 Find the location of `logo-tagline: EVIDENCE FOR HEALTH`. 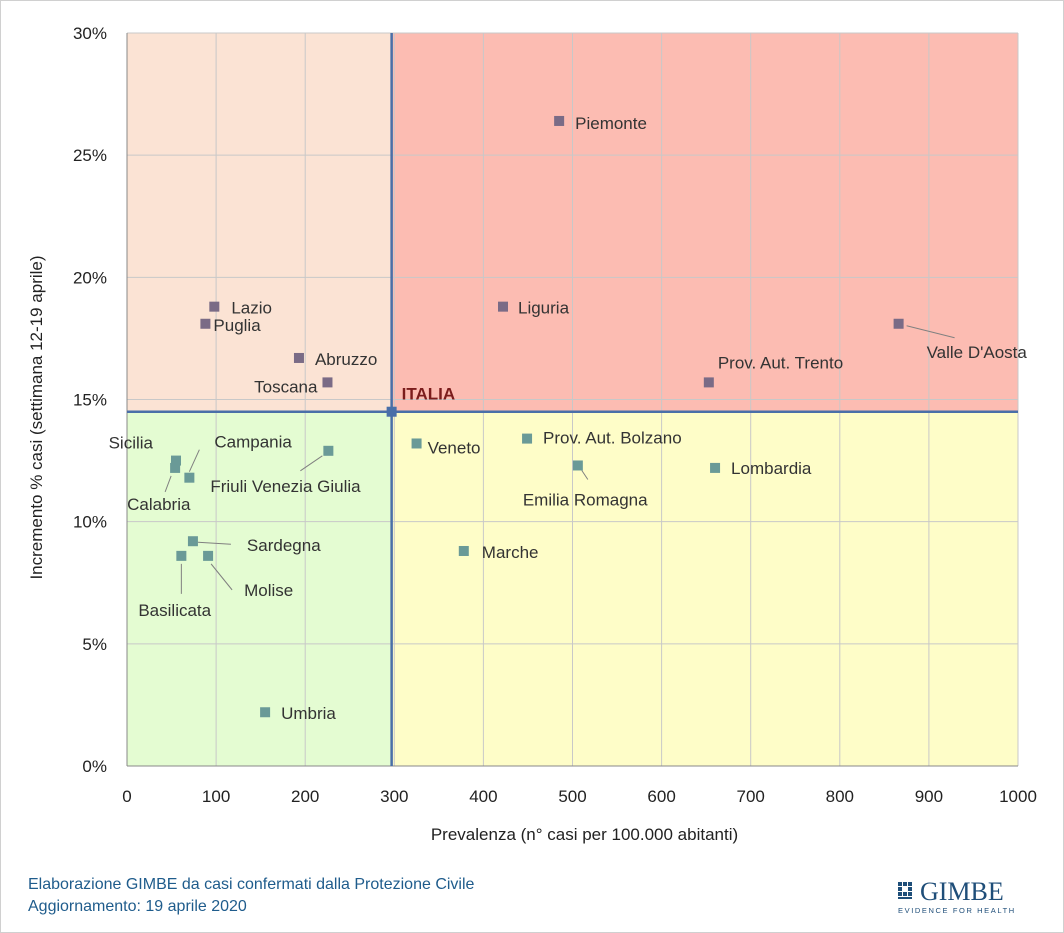

logo-tagline: EVIDENCE FOR HEALTH is located at coordinates (957, 910).